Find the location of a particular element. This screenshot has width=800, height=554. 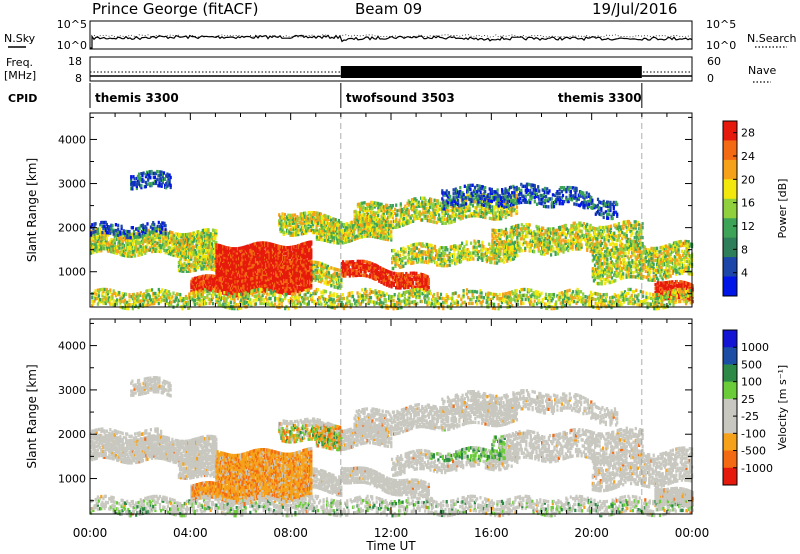

freq-lines is located at coordinates (391, 72).